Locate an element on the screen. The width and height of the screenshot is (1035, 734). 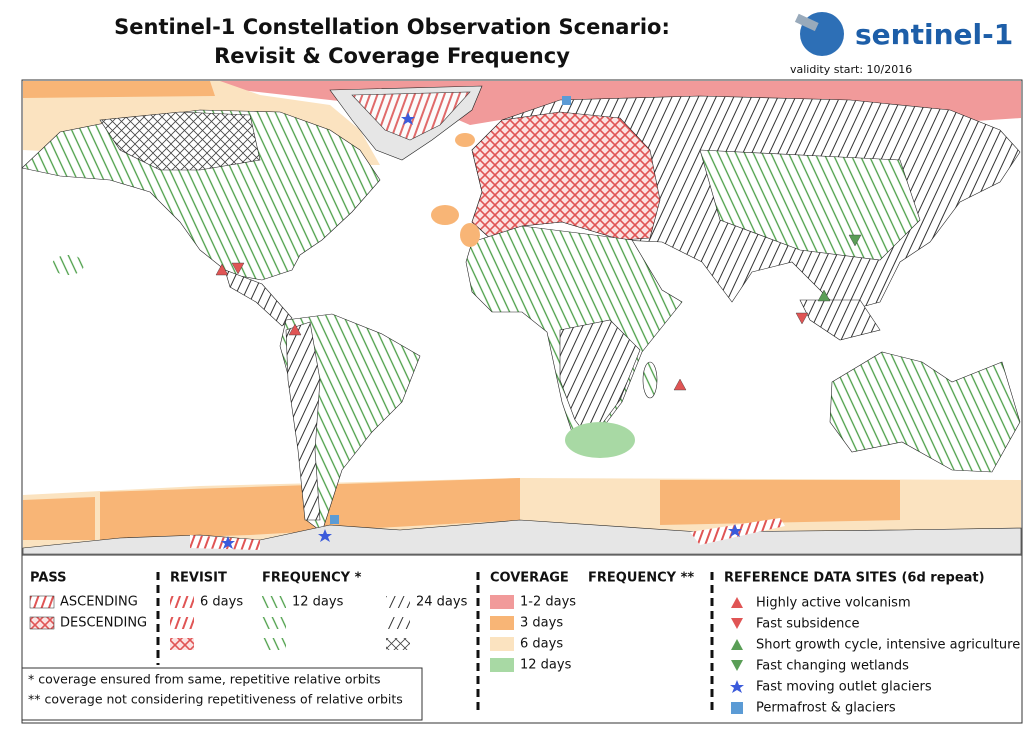
asia-frequency is located at coordinates (810, 205).